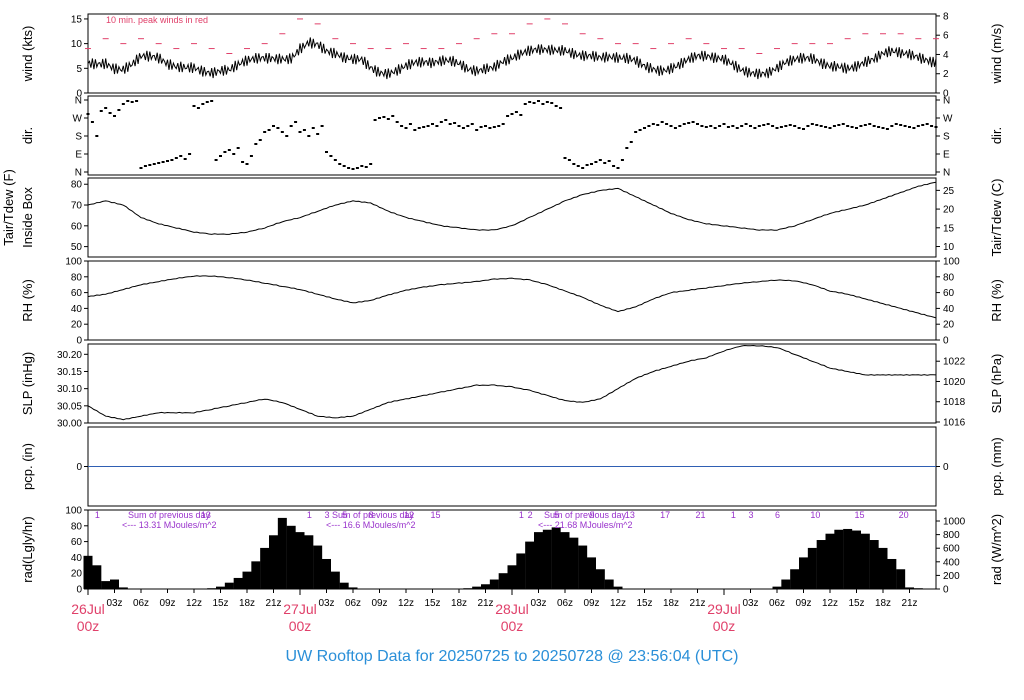 The width and height of the screenshot is (1024, 700). What do you see at coordinates (157, 20) in the screenshot?
I see `wind-annotation: 10 min. peak winds in red` at bounding box center [157, 20].